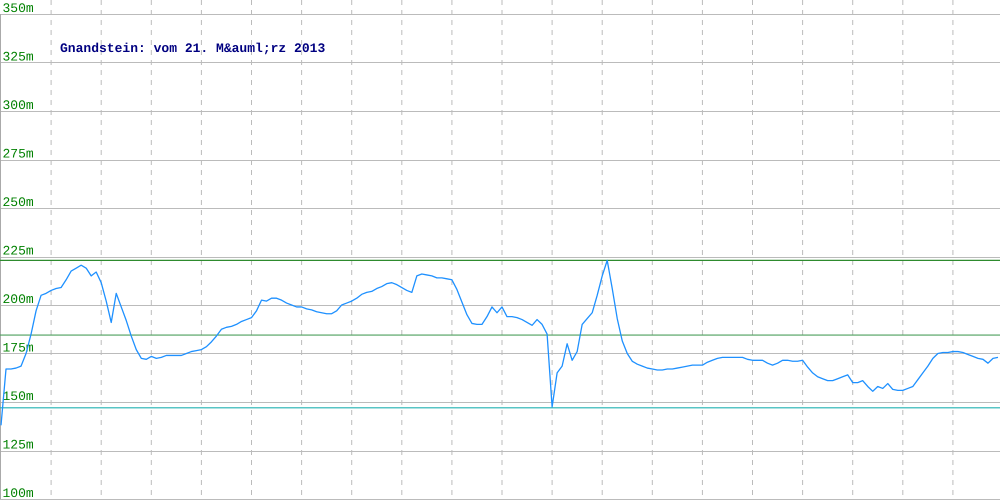  I want to click on y-tick-label: 225m, so click(18, 251).